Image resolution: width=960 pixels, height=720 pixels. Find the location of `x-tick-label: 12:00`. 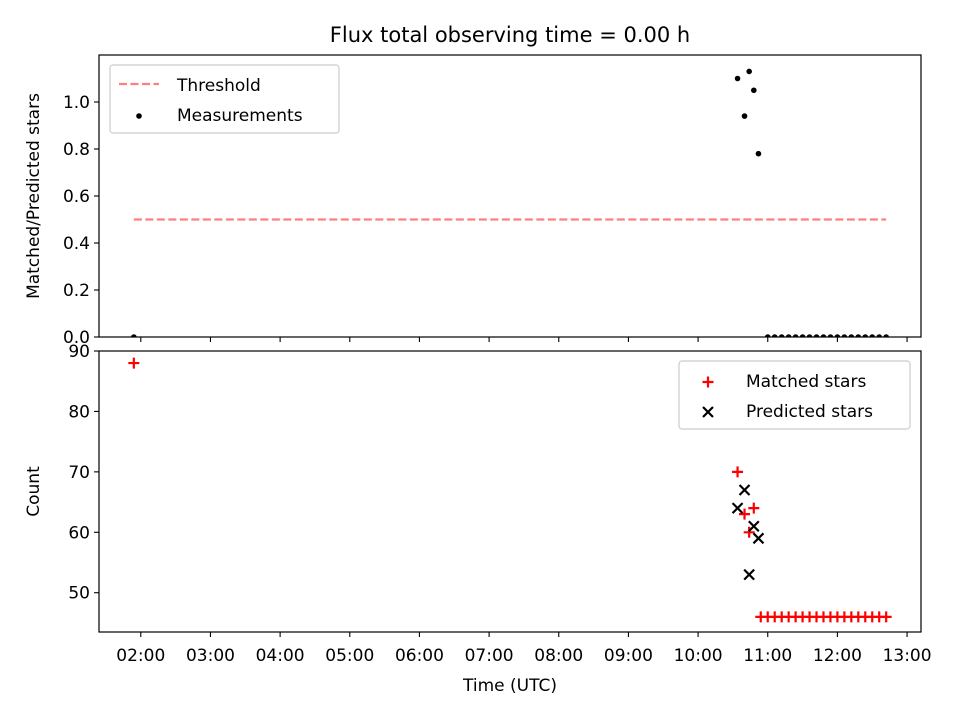

x-tick-label: 12:00 is located at coordinates (837, 656).